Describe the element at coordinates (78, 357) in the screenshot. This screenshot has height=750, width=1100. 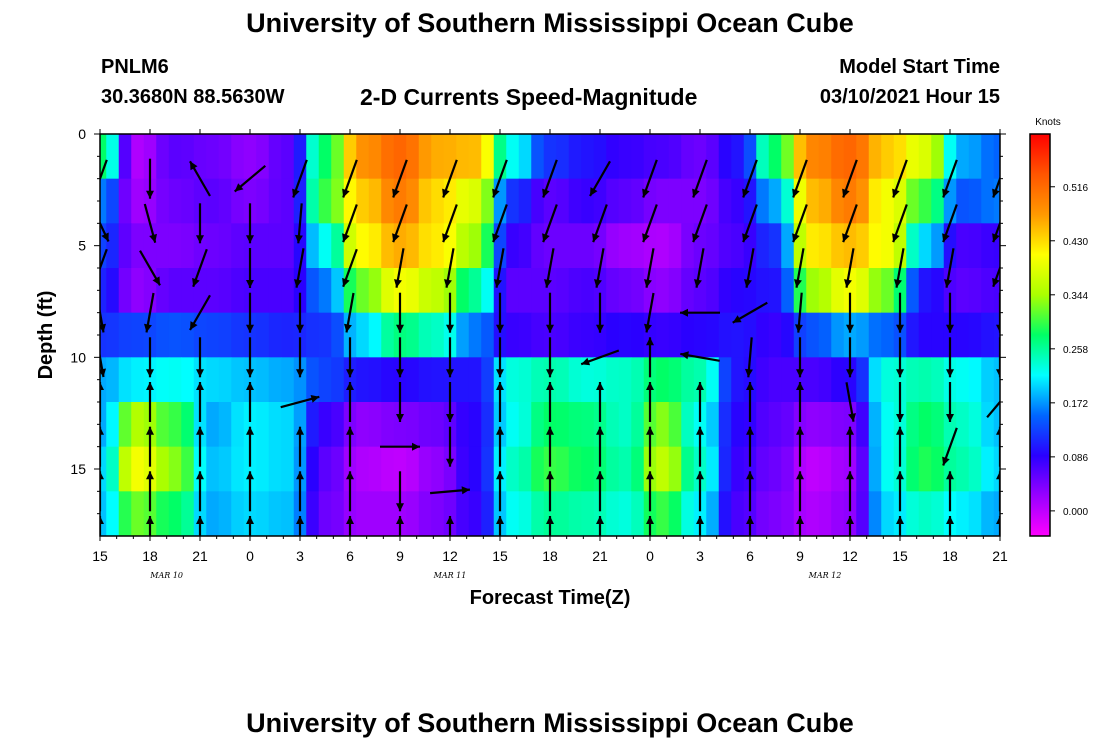
I see `y-tick-label: 10` at that location.